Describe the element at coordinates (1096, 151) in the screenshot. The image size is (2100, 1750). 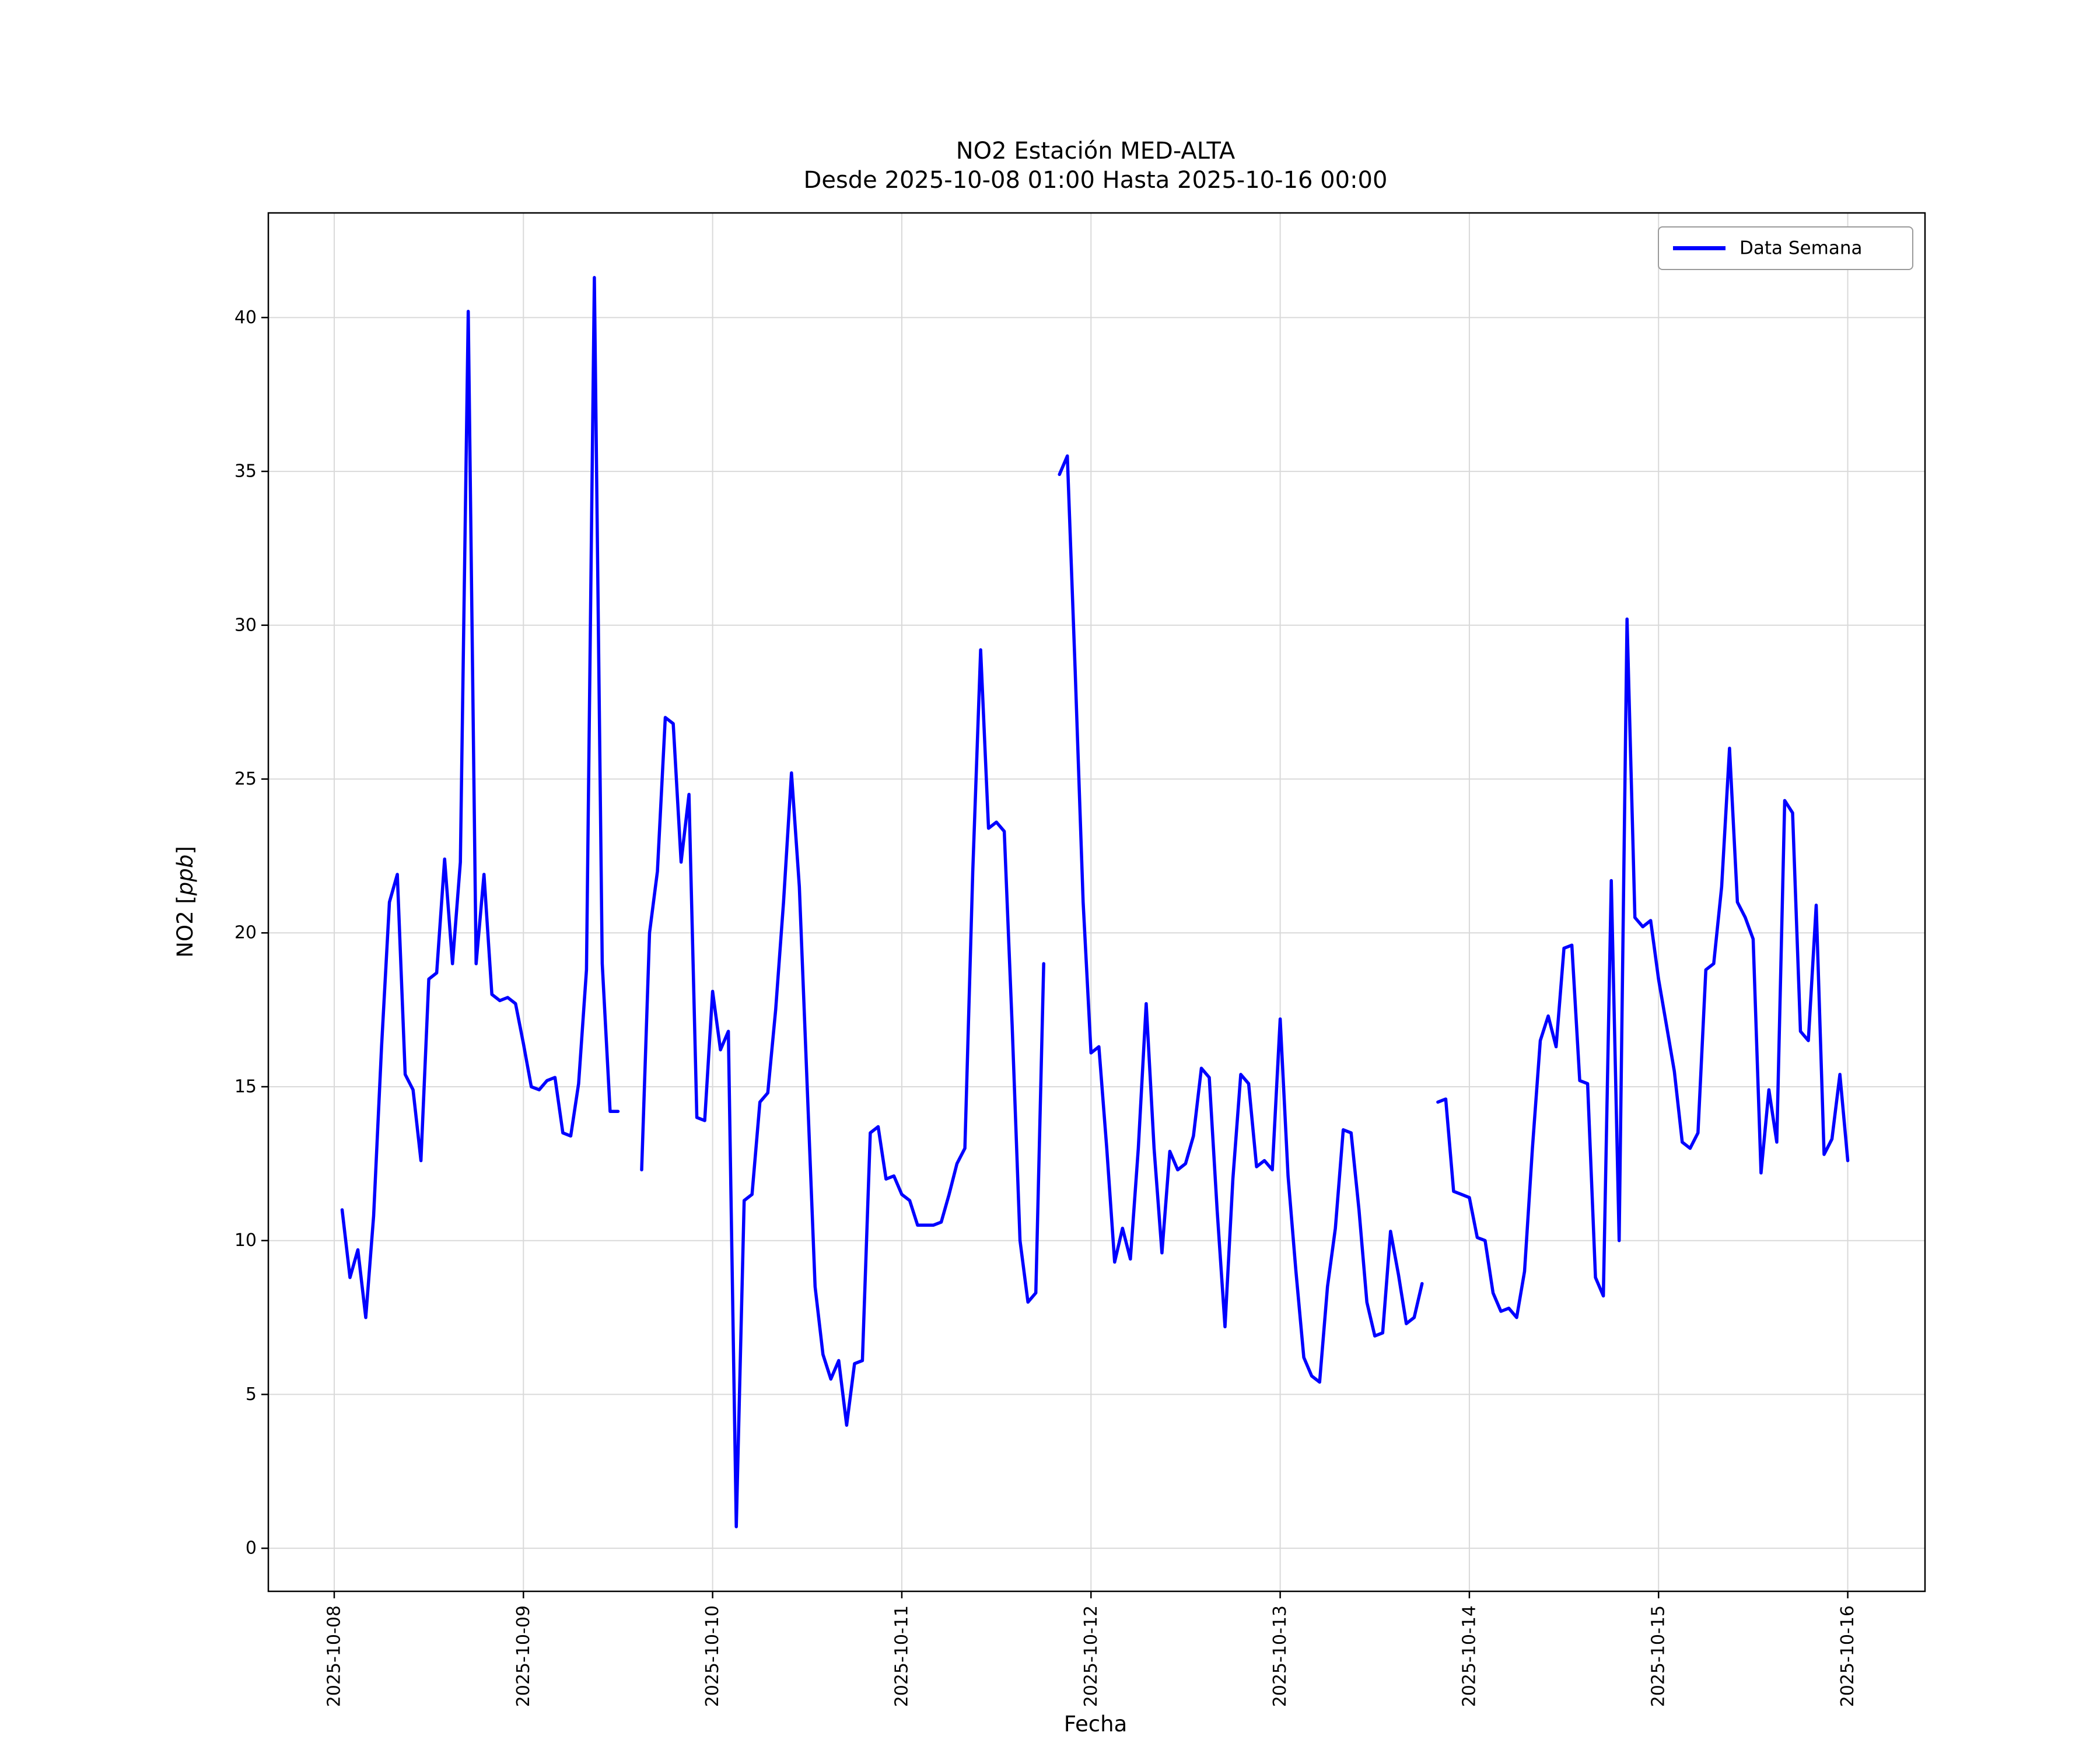
I see `chart-title-line1: NO2 Estación MED-ALTA` at that location.